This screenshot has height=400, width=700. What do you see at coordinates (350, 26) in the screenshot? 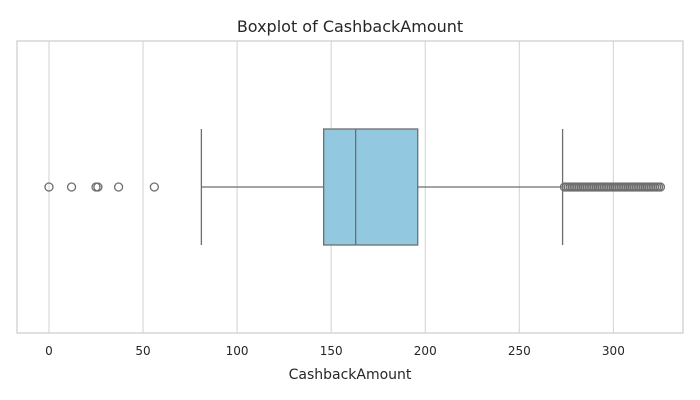
I see `chart-title: Boxplot of CashbackAmount` at bounding box center [350, 26].